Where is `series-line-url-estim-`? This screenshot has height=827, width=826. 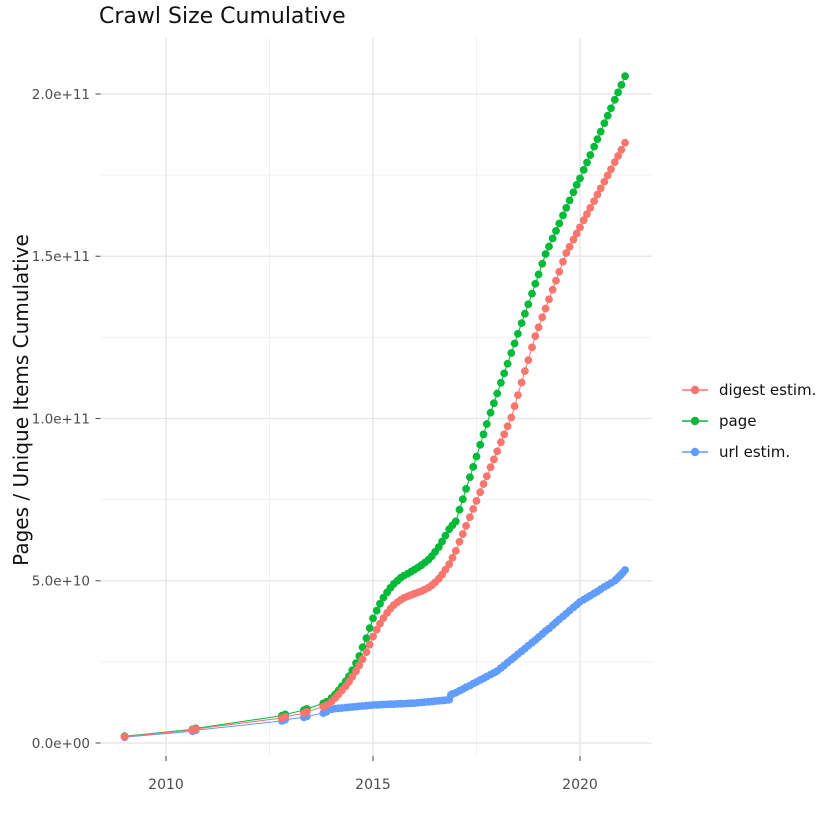 series-line-url-estim- is located at coordinates (375, 653).